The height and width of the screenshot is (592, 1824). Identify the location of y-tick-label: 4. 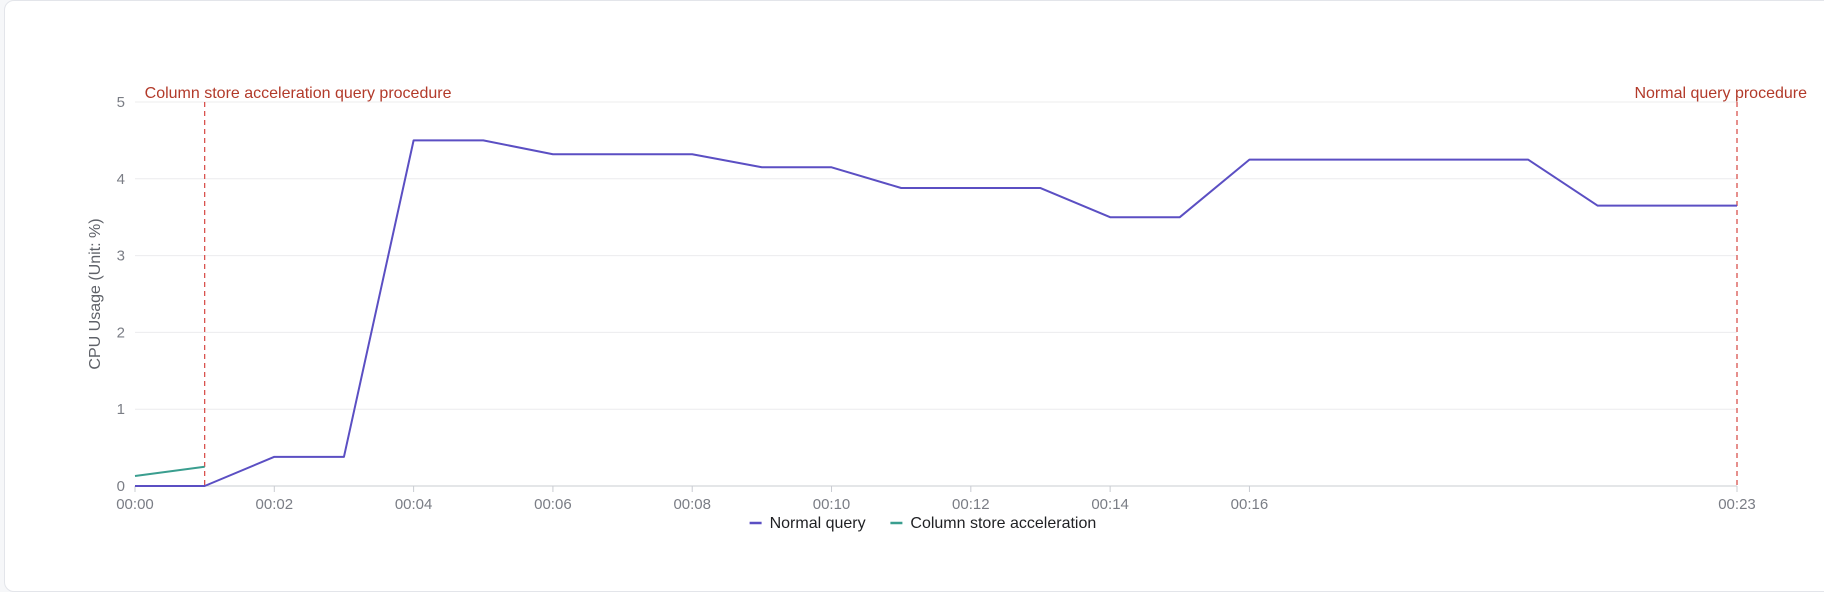
(121, 179).